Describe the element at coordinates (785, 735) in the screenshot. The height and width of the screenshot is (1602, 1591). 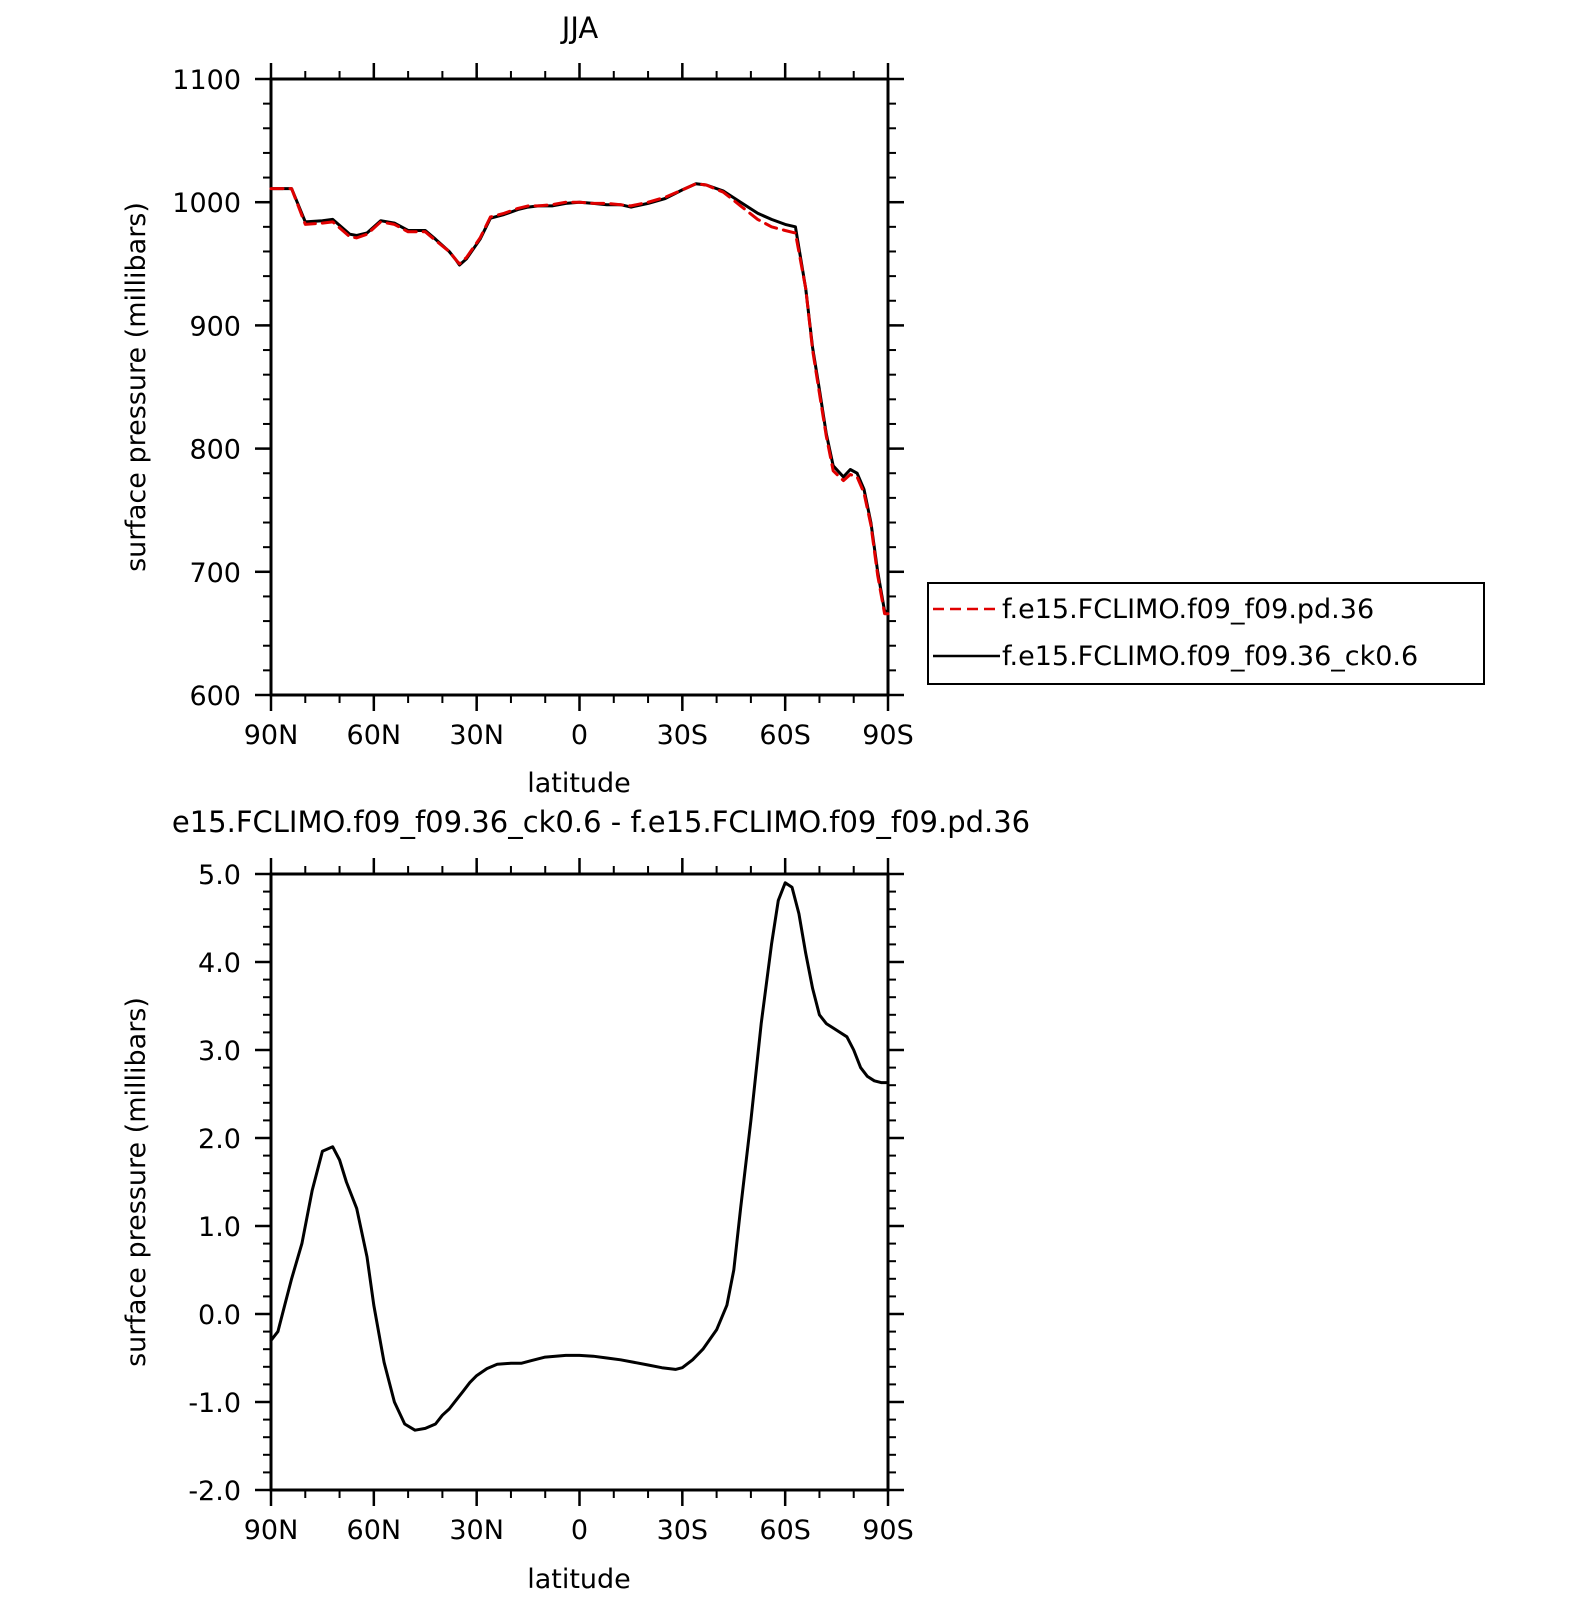
I see `top-x-tick-label: 60S` at that location.